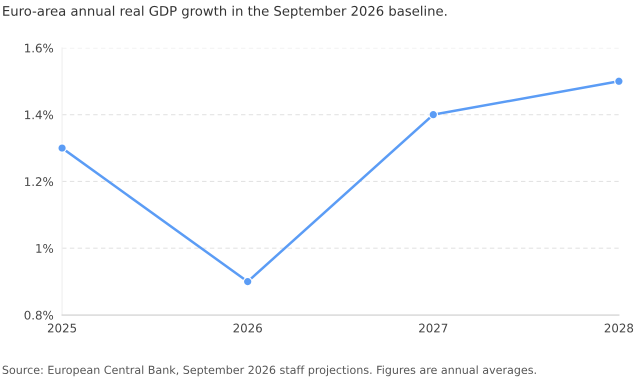 Image resolution: width=640 pixels, height=380 pixels. I want to click on y-tick-label: 0.8%, so click(39, 315).